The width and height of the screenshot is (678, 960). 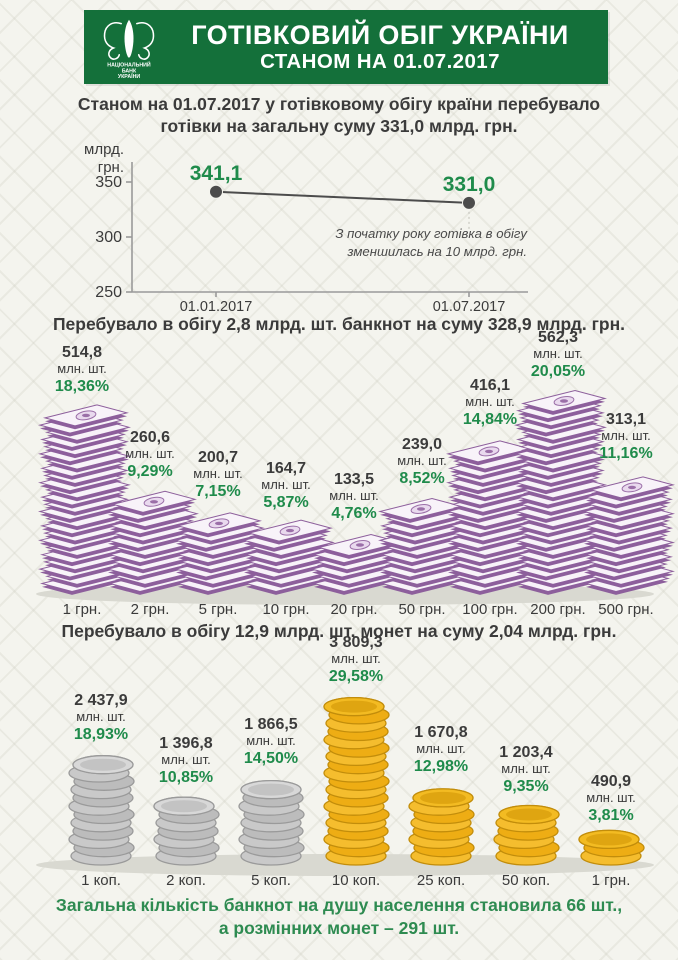 I want to click on banknote-denomination-label: 5 грн., so click(x=218, y=609).